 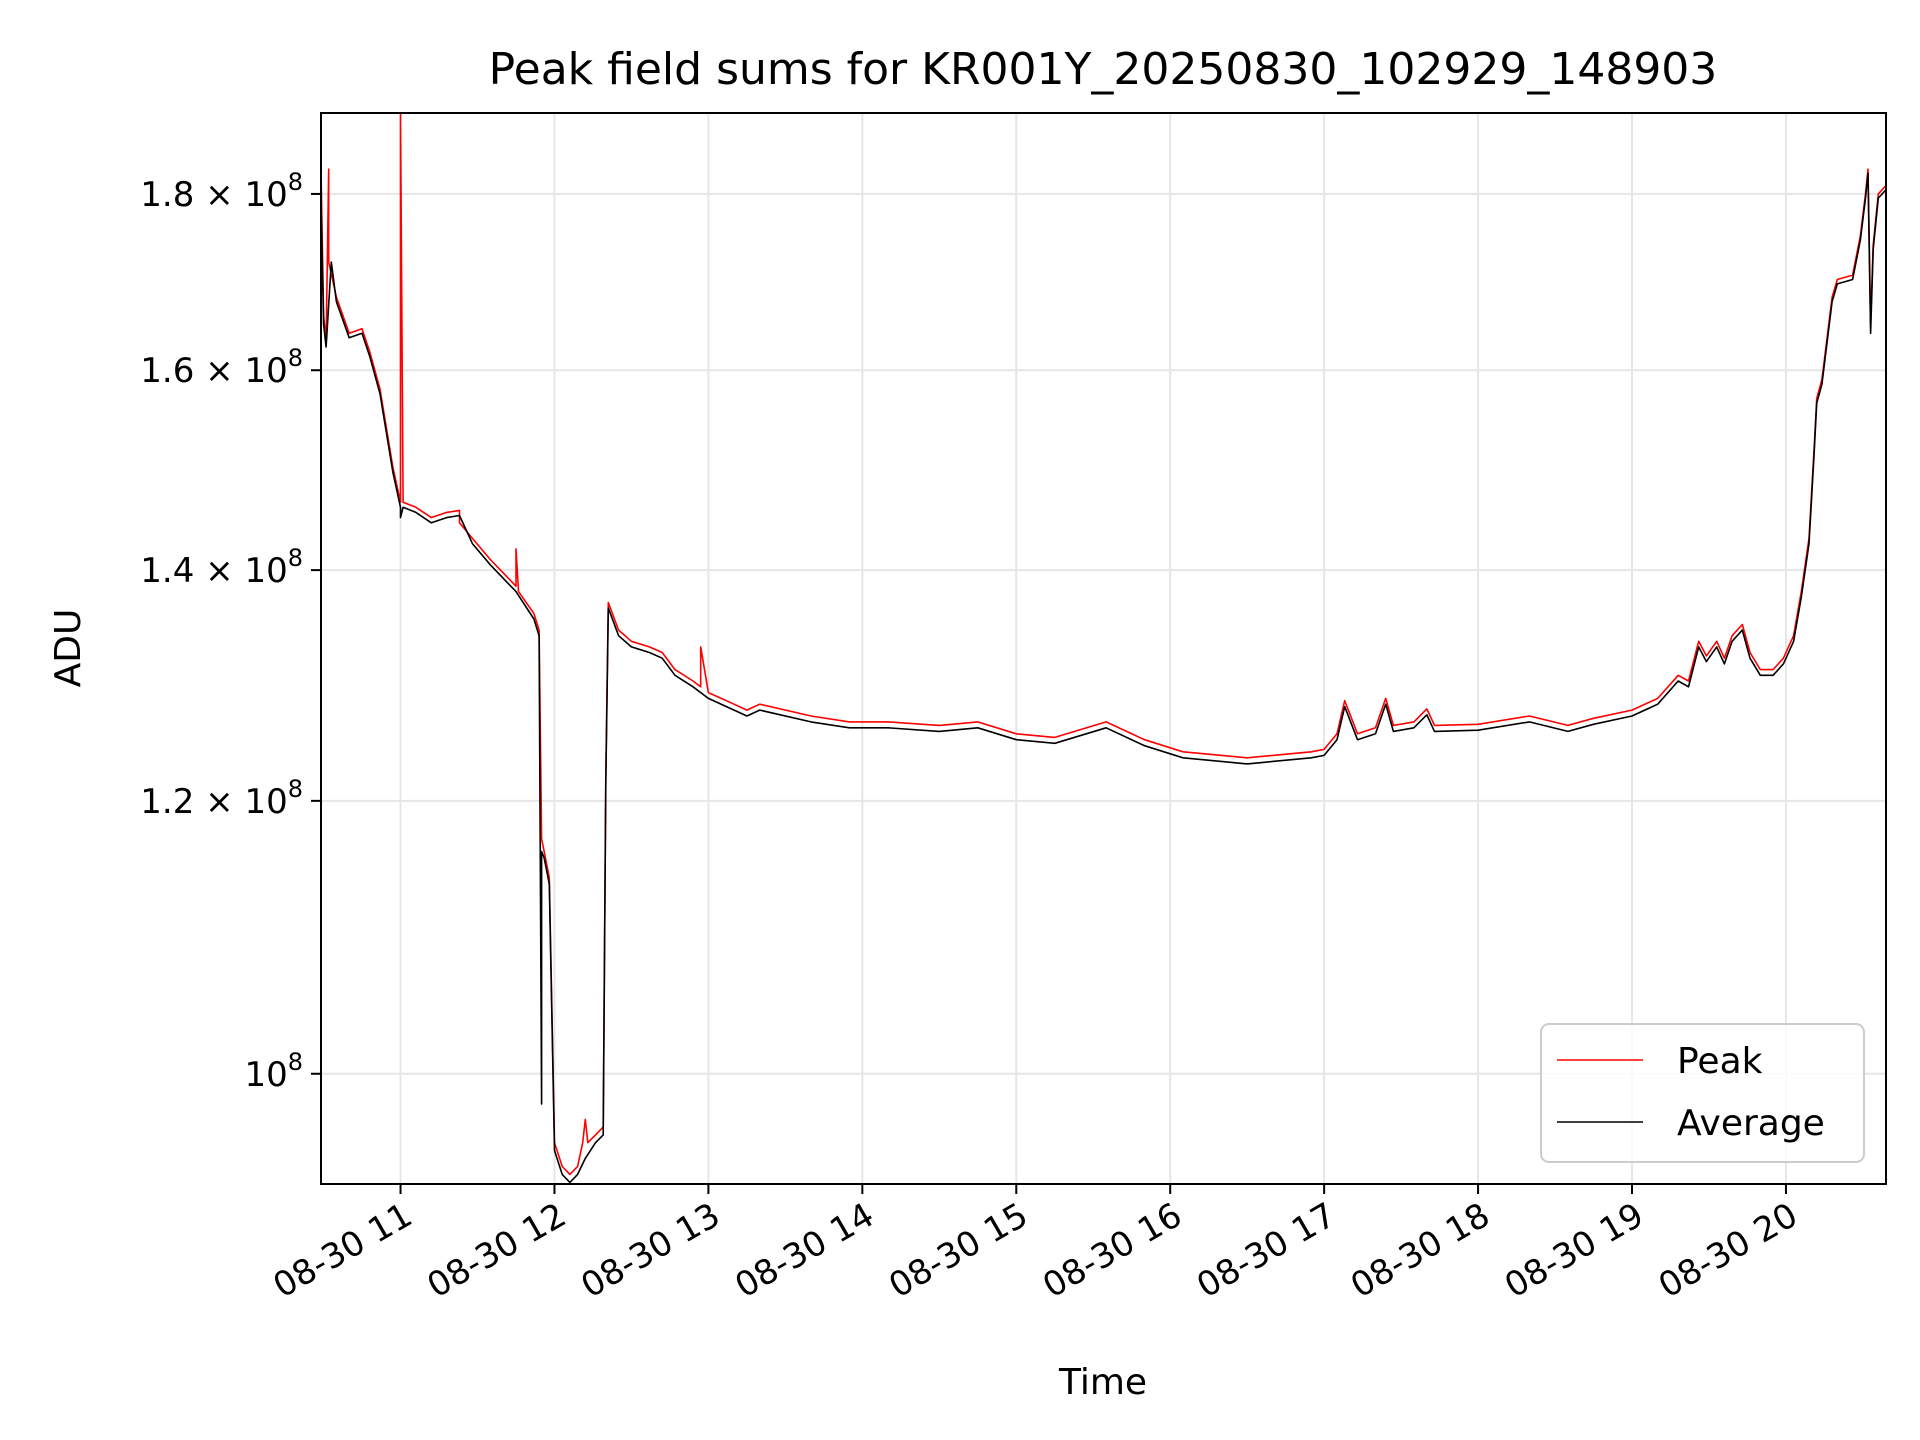 I want to click on y-tick-label: 1.8 × 108, so click(x=221, y=191).